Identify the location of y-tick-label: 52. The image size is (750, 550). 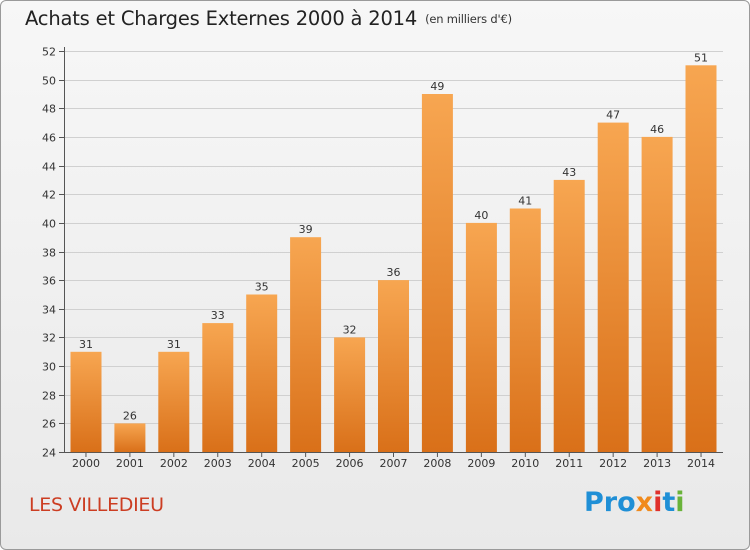
(49, 52).